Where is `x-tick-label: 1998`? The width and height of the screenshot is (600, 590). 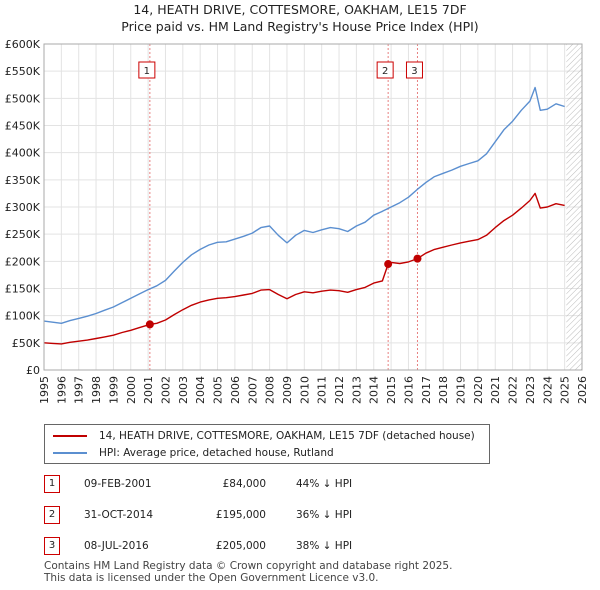 x-tick-label: 1998 is located at coordinates (96, 390).